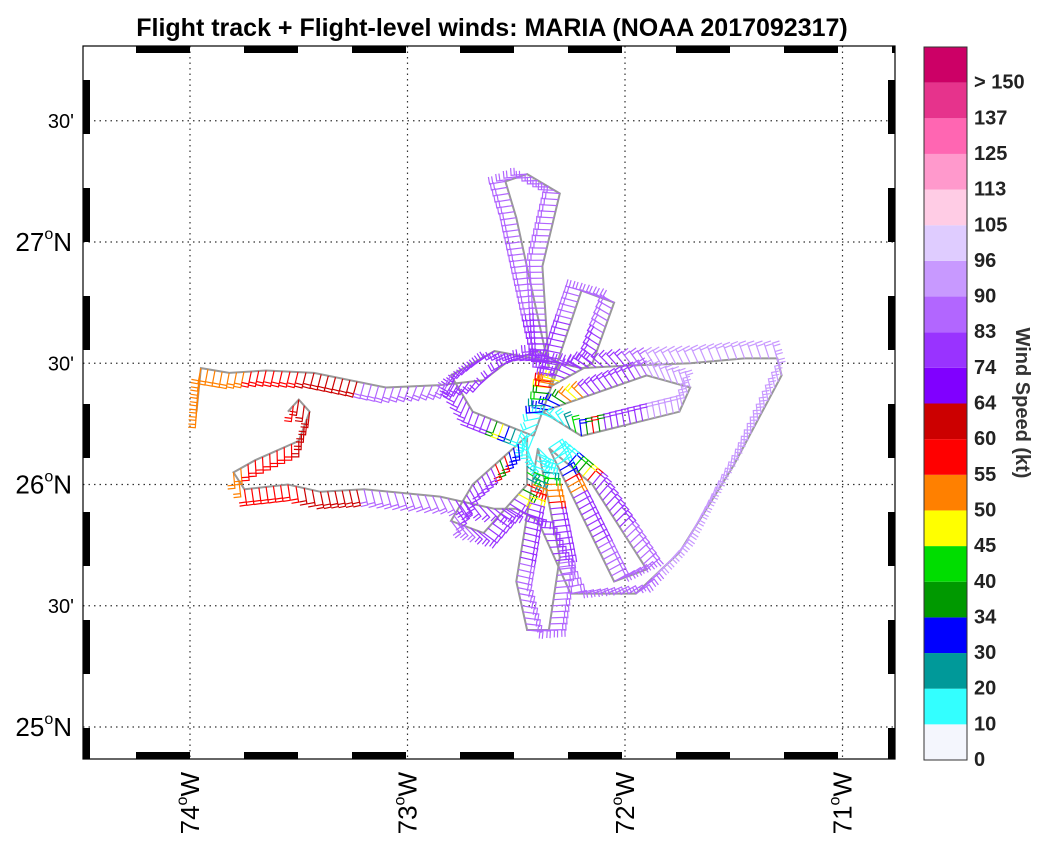  What do you see at coordinates (985, 546) in the screenshot?
I see `colorbar-label: 45` at bounding box center [985, 546].